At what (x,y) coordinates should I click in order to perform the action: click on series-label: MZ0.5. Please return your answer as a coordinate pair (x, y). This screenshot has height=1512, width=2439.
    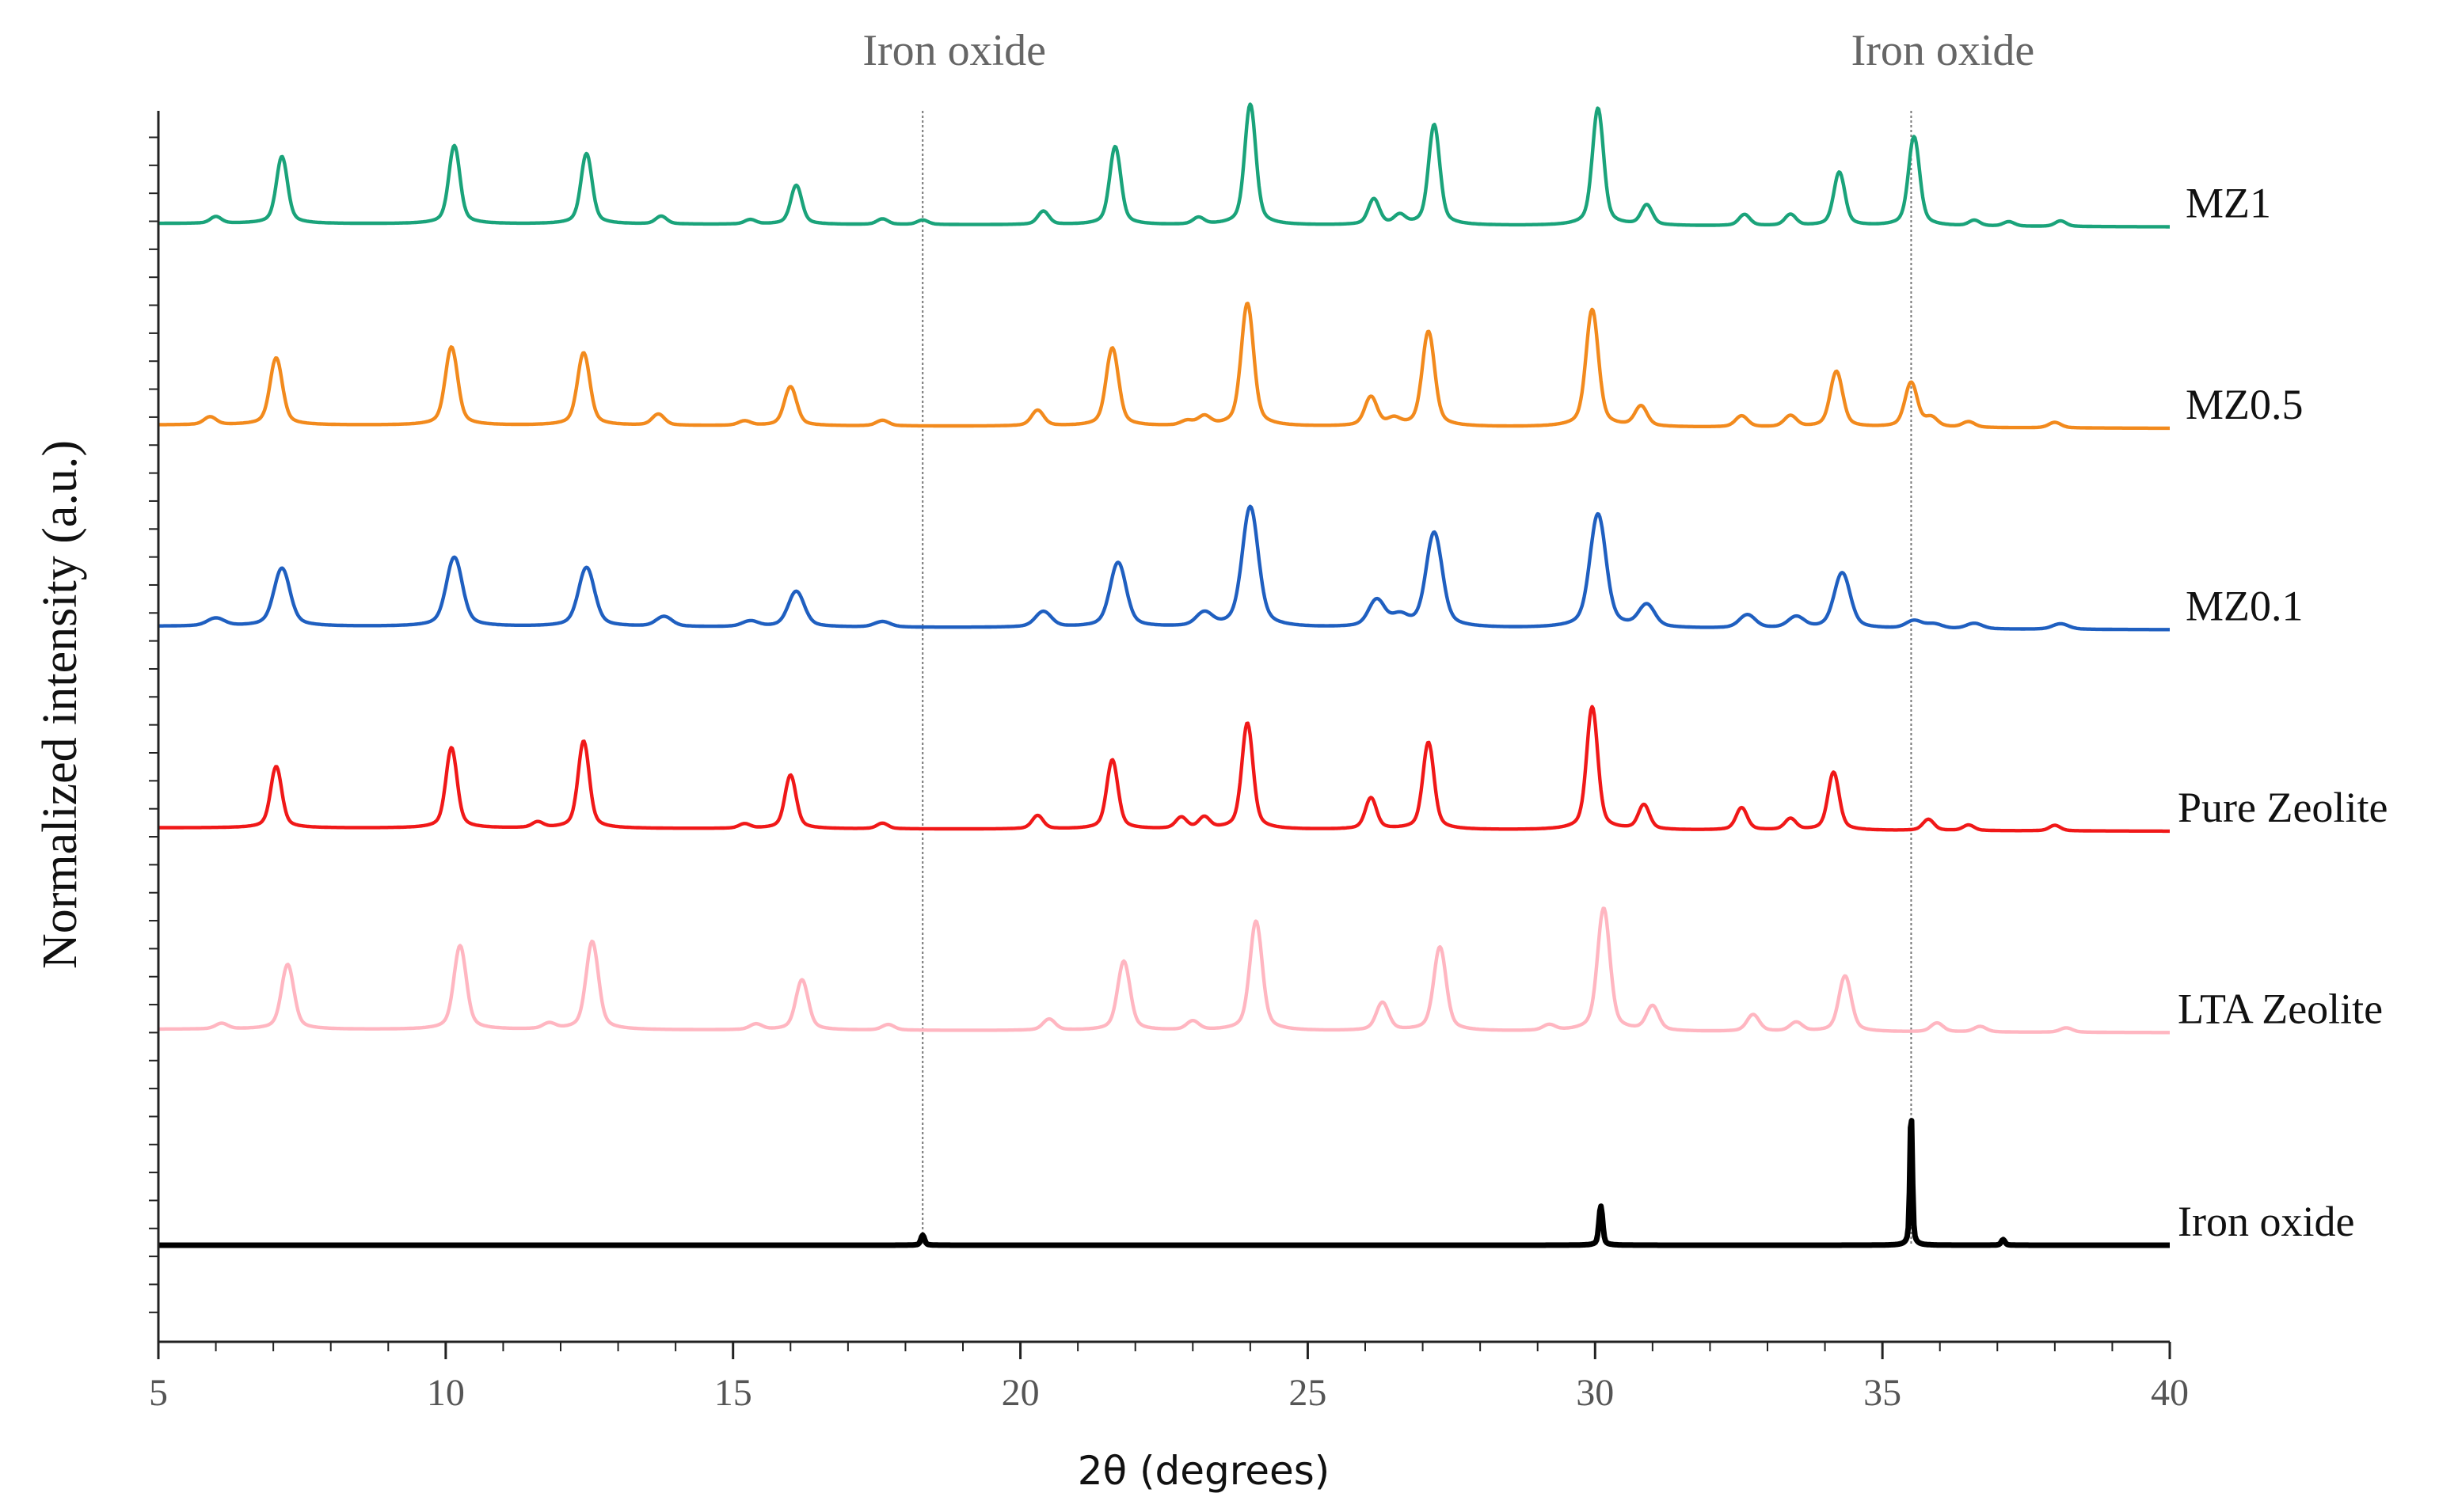
    Looking at the image, I should click on (2245, 404).